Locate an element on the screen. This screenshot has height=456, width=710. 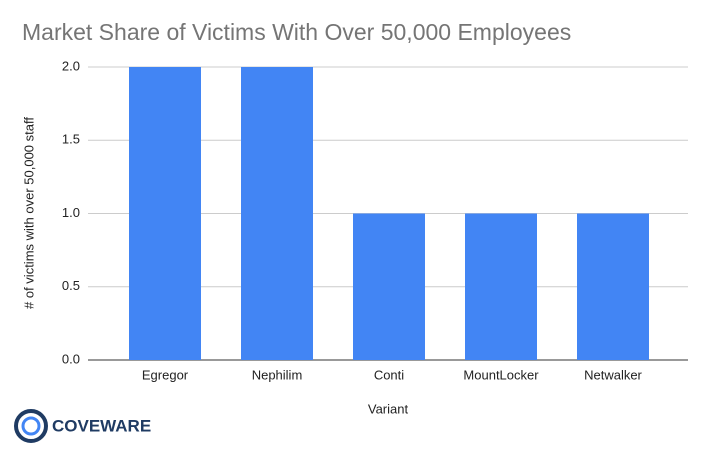
logo-ring-inner is located at coordinates (31, 426).